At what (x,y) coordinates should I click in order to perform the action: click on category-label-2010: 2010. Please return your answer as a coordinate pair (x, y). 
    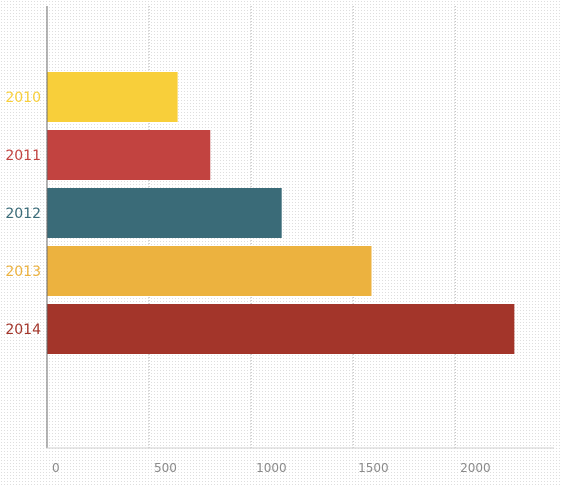
    Looking at the image, I should click on (23, 98).